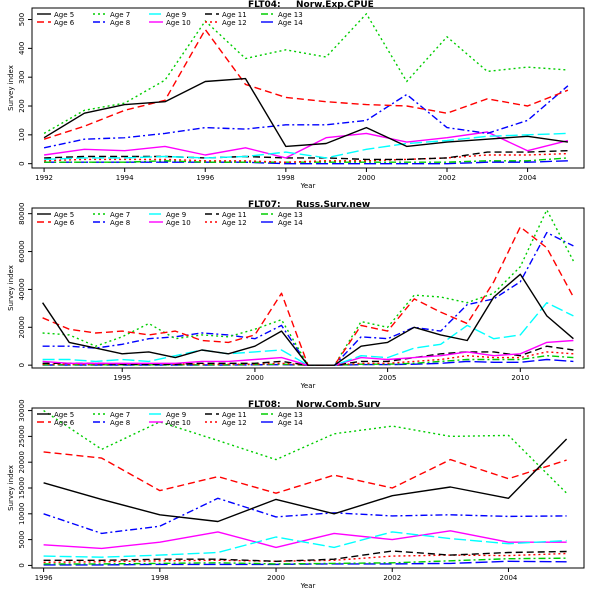  I want to click on x-tick-label: 2010, so click(520, 378).